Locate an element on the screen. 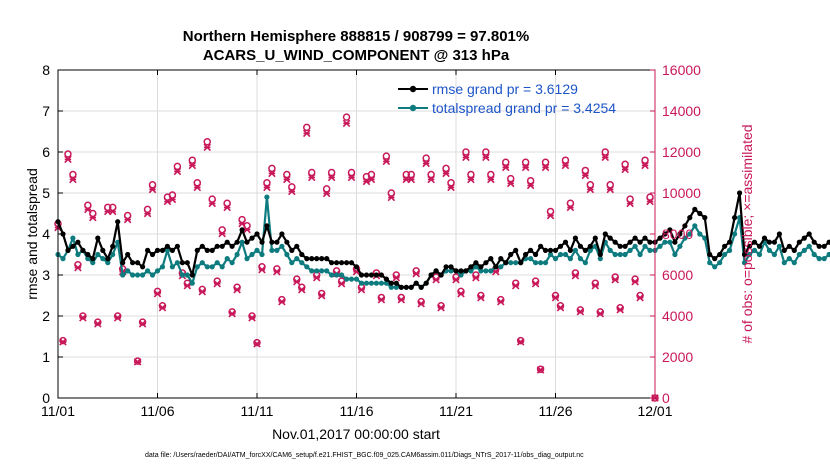 Image resolution: width=830 pixels, height=470 pixels. y-right-tick-label: 2000 is located at coordinates (677, 357).